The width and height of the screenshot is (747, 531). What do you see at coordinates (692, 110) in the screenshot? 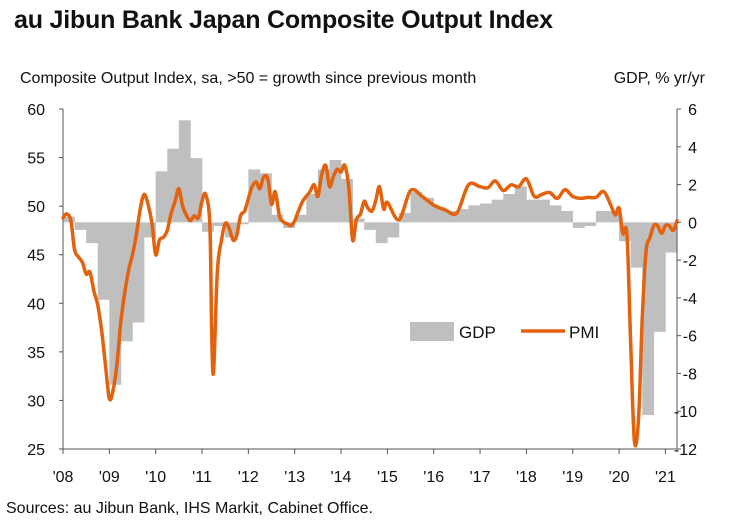
I see `right-tick-label: 6` at bounding box center [692, 110].